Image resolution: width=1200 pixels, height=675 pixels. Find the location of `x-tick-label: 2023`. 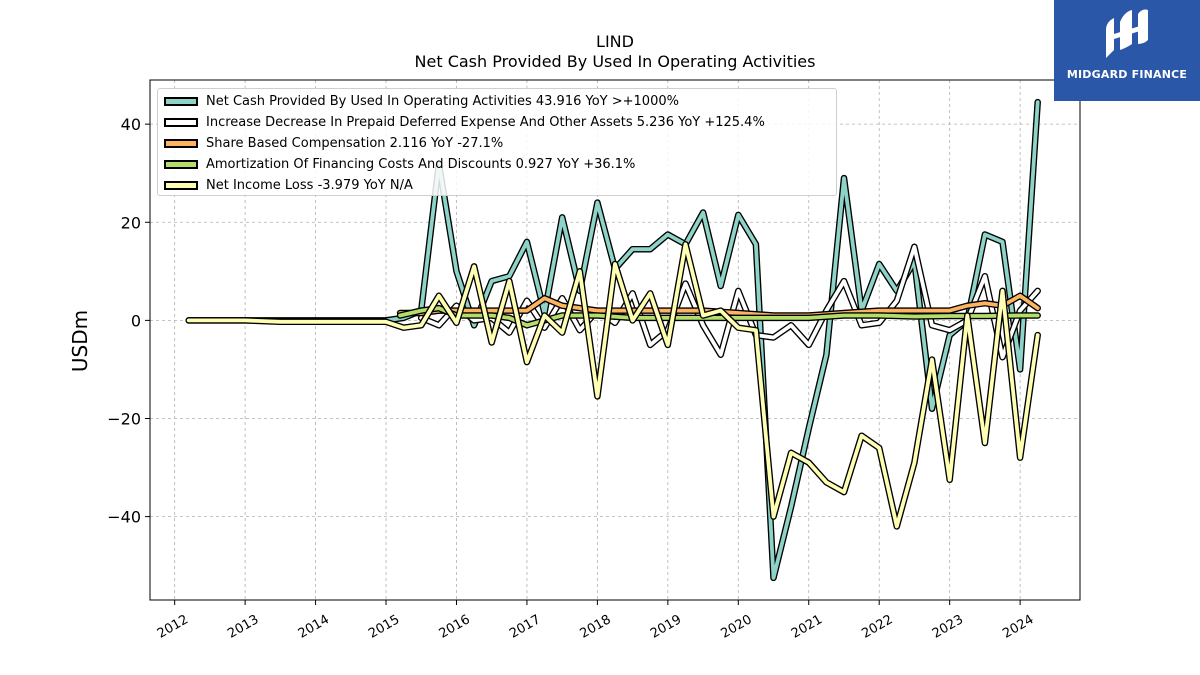

x-tick-label: 2023 is located at coordinates (948, 627).